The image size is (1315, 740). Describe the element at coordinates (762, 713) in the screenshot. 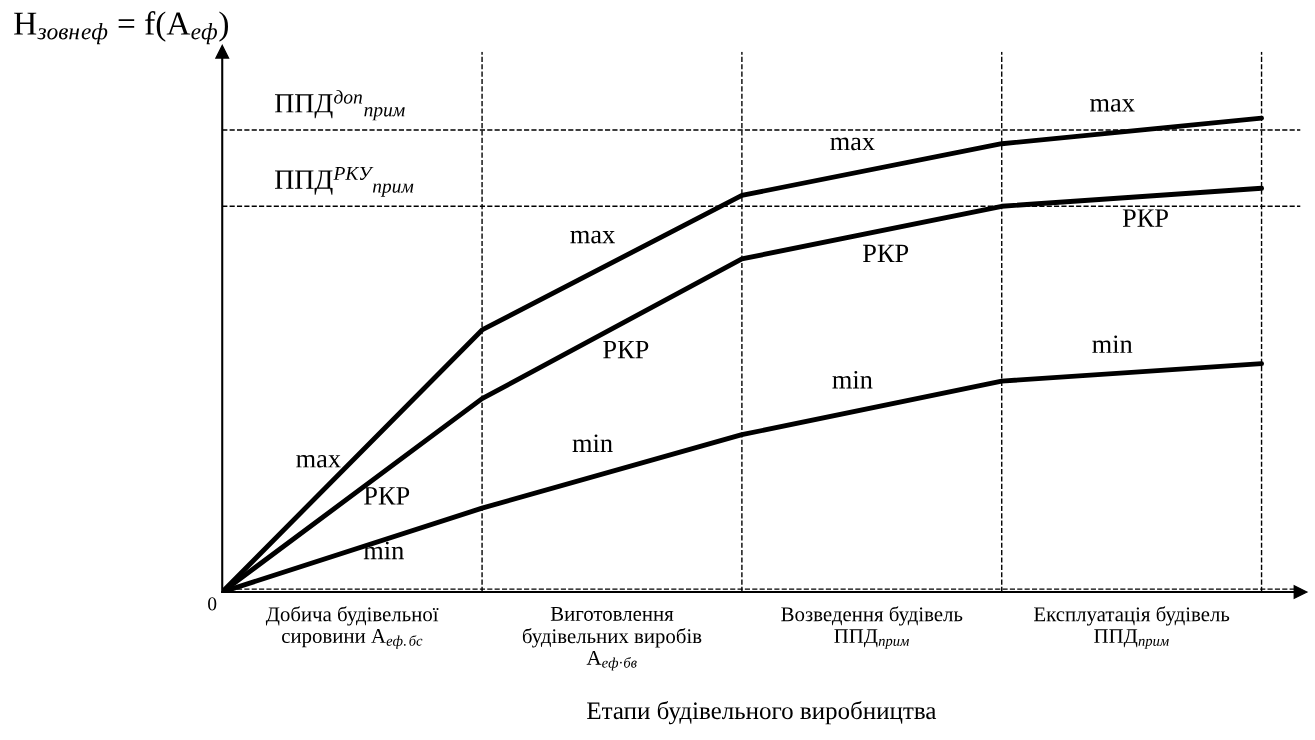

I see `x-axis-title: Етапи будівельного виробництва` at that location.